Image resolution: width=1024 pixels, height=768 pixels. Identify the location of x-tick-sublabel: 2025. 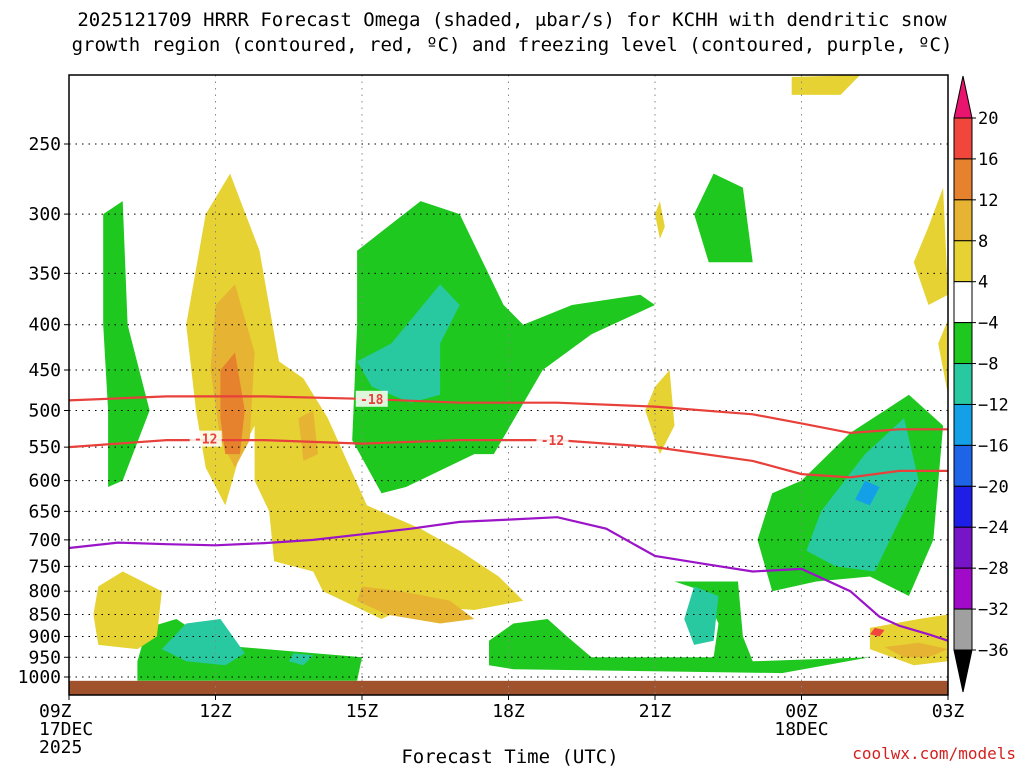
(60, 747).